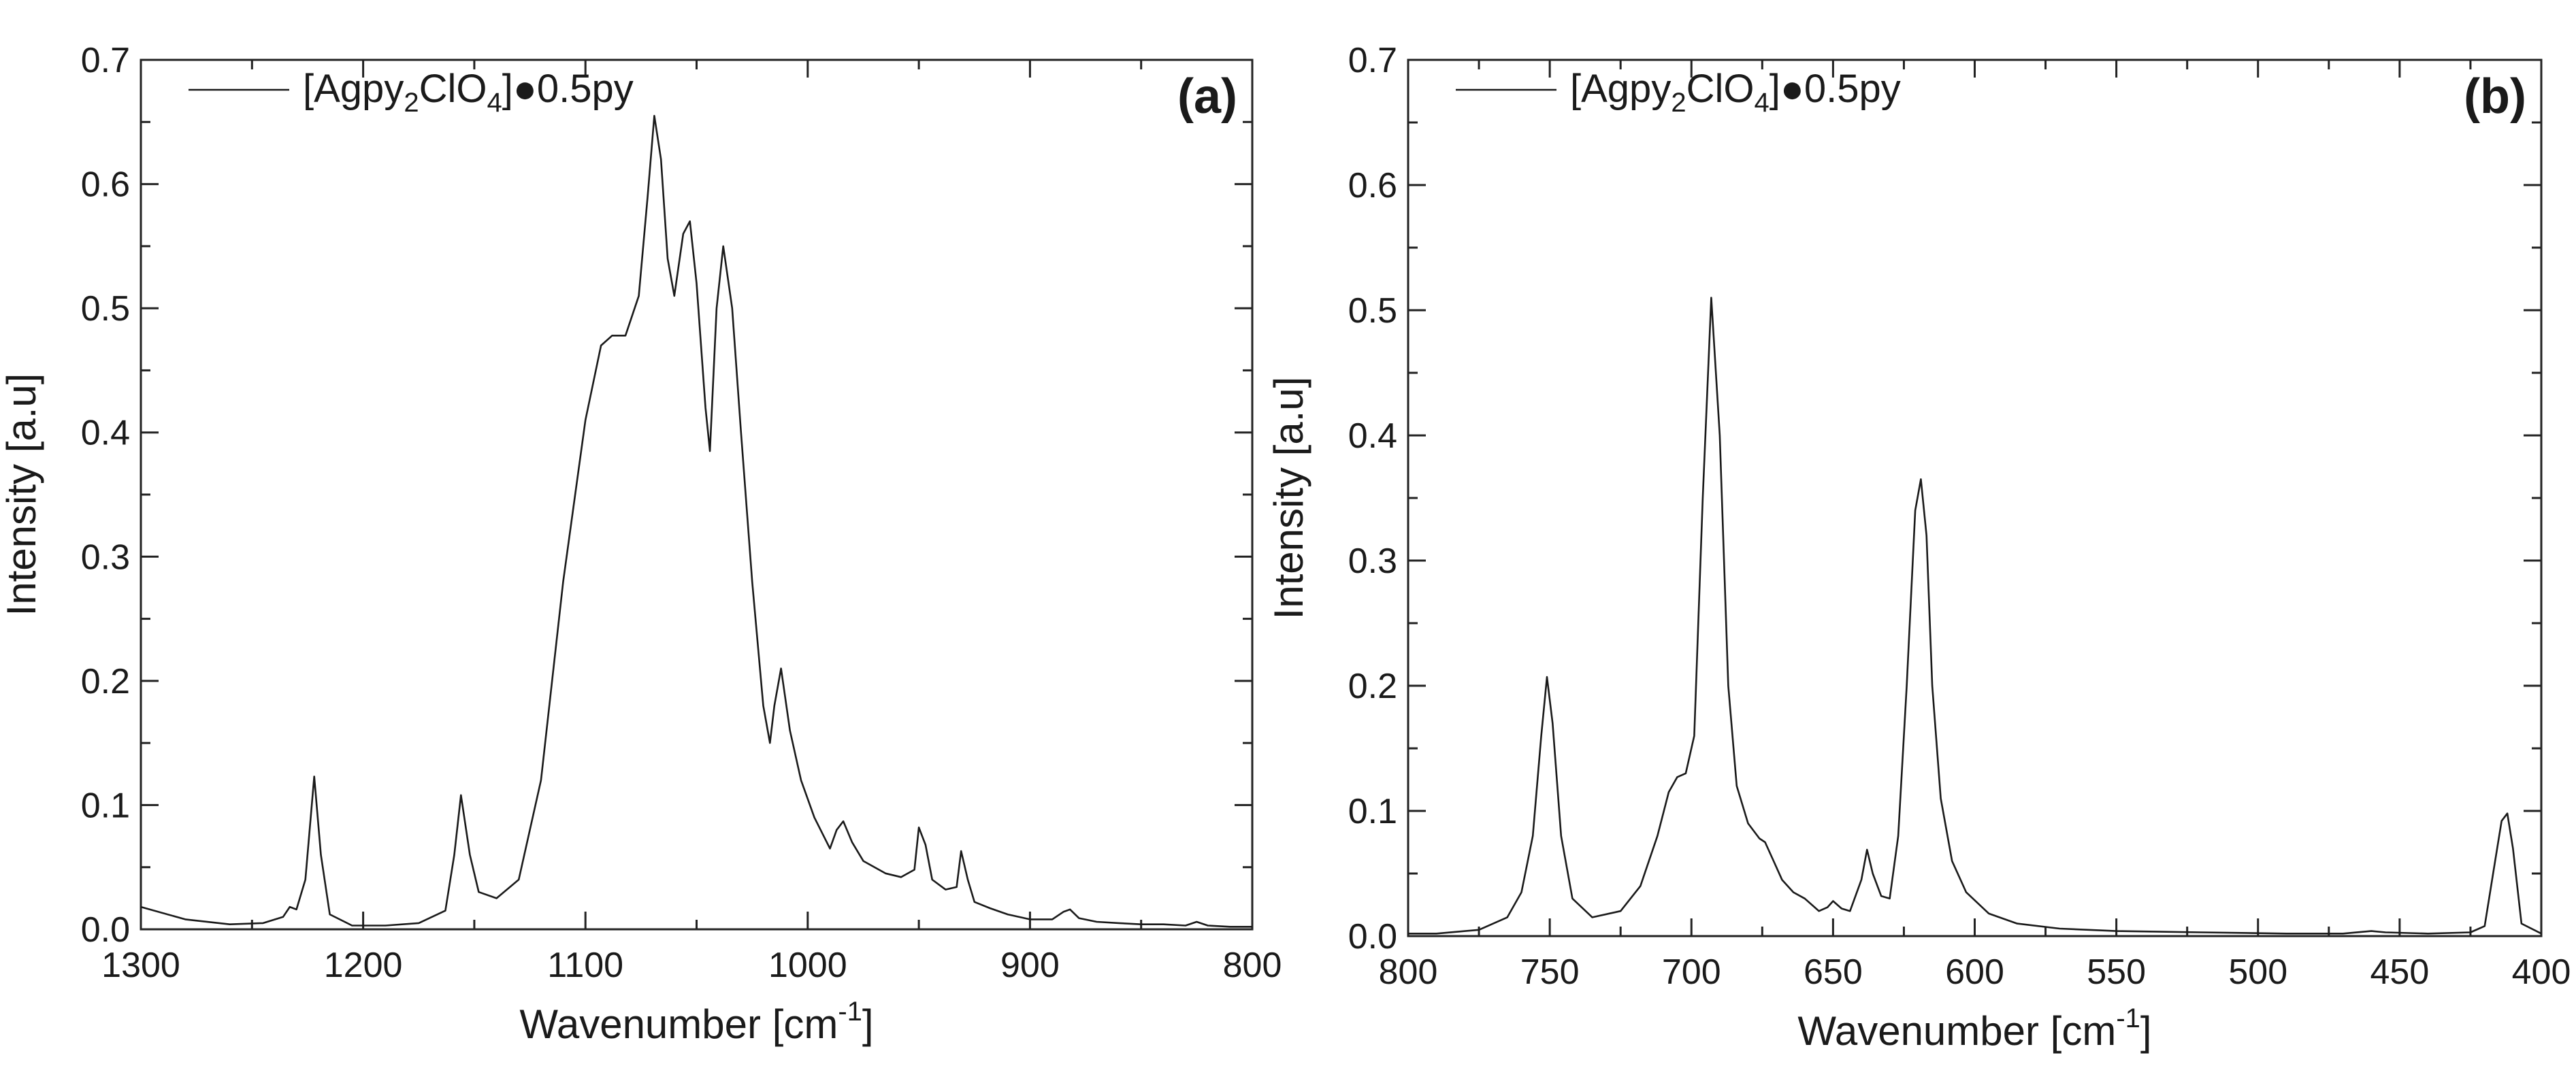  I want to click on x-tick-label: 1200, so click(364, 965).